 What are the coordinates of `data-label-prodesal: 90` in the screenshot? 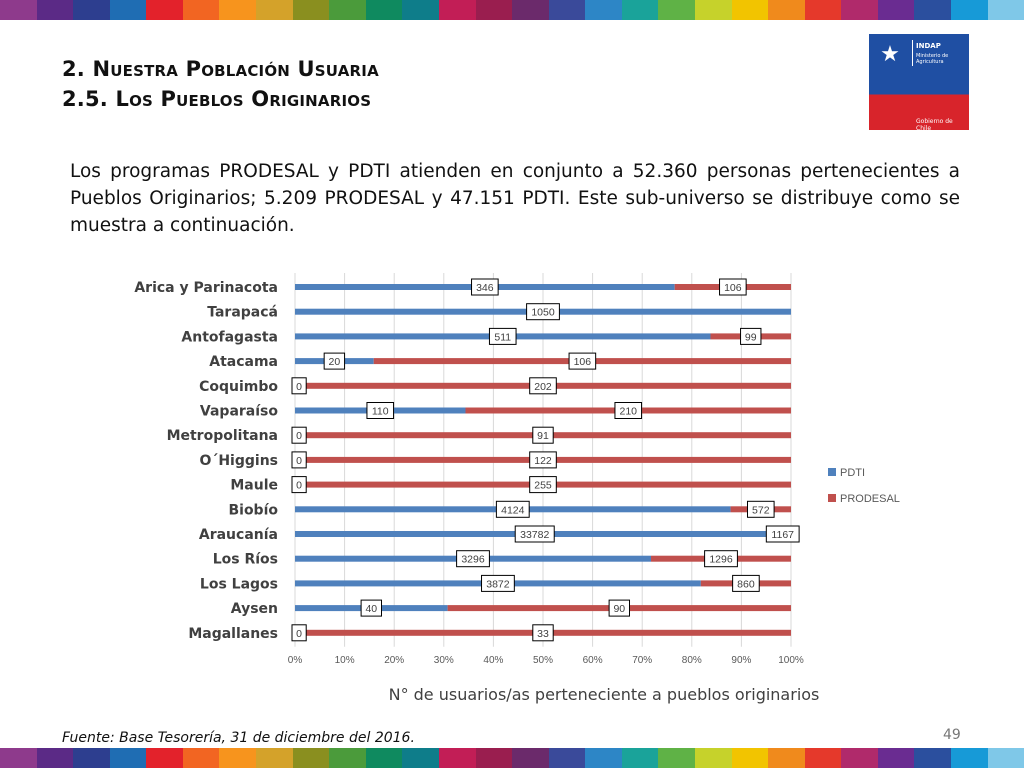 It's located at (619, 609).